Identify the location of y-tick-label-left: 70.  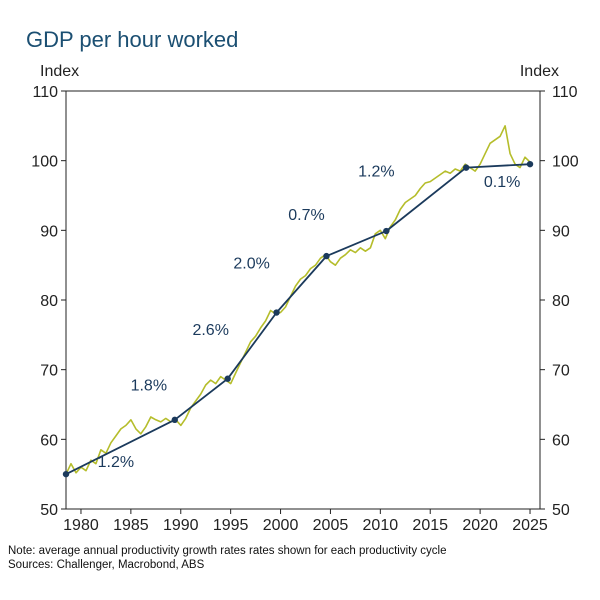
(49, 371).